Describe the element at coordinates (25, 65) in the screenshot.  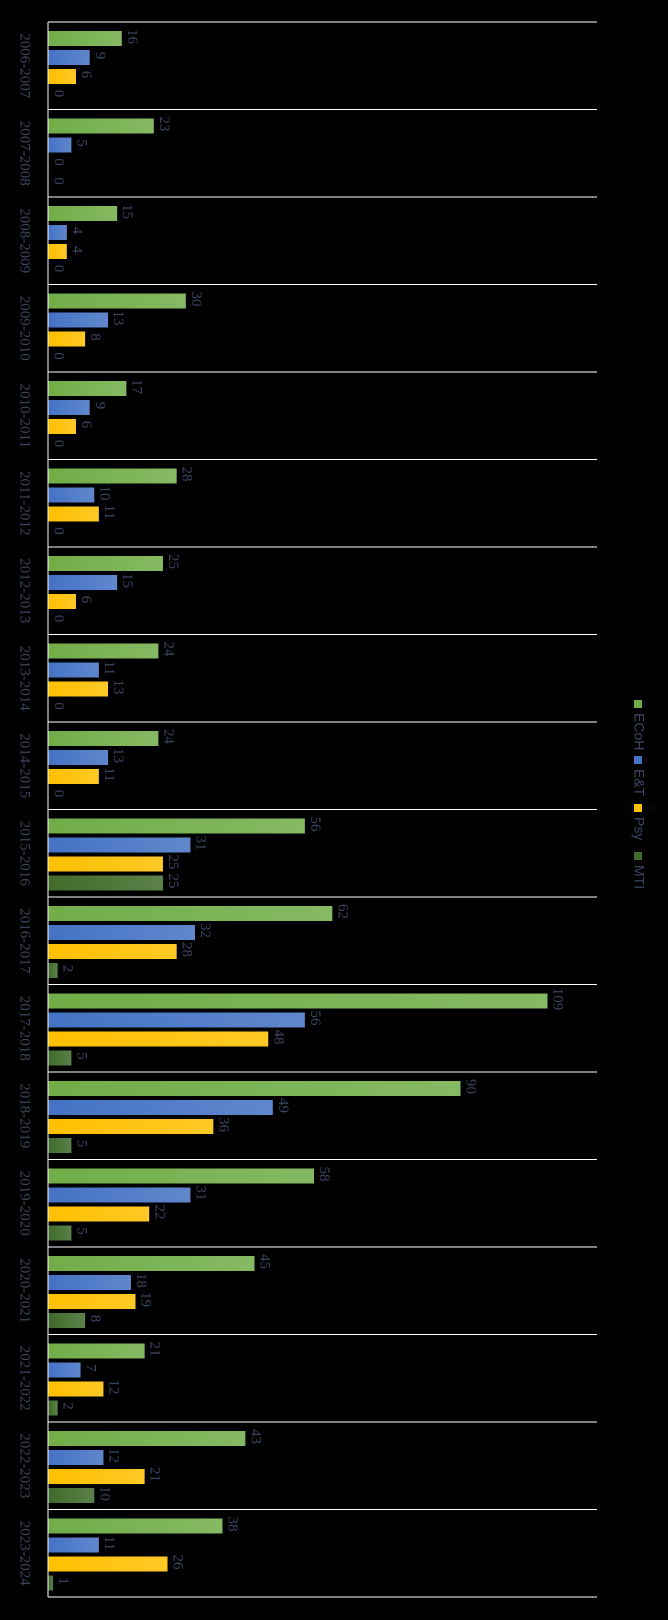
I see `category-label: 2006-2007` at that location.